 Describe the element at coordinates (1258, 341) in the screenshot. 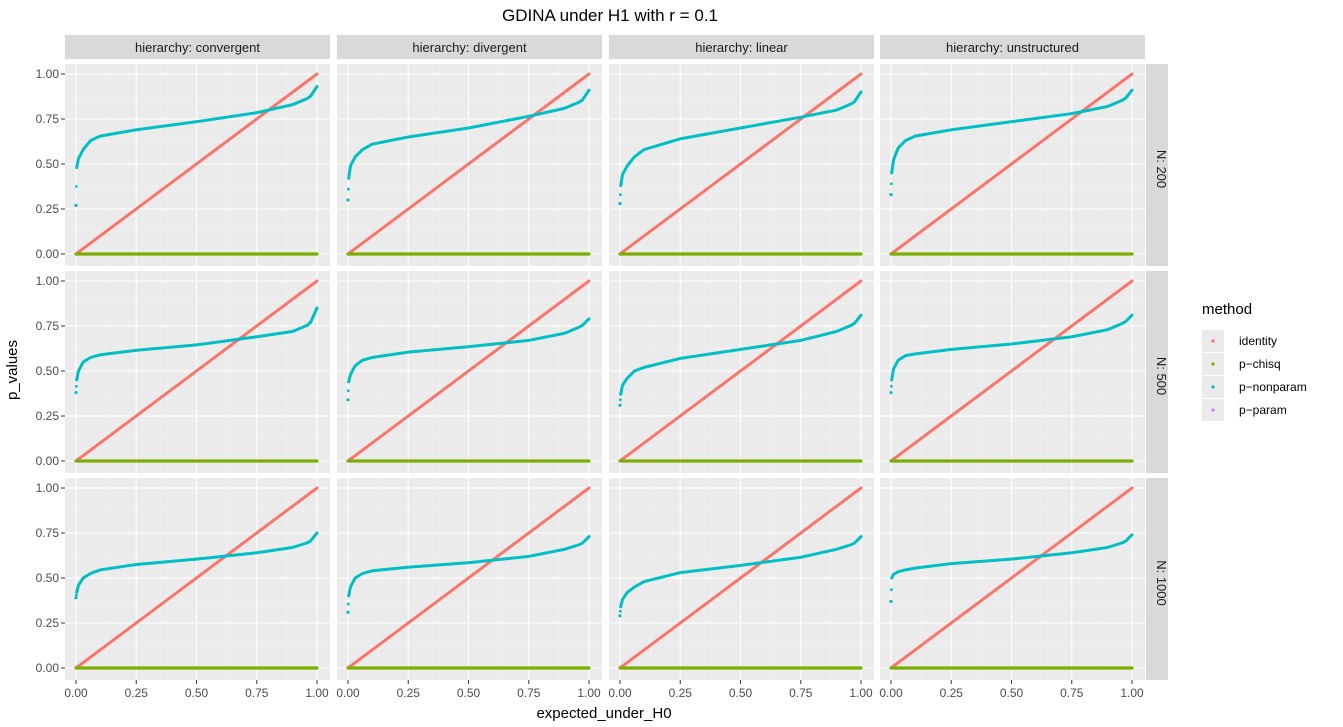

I see `legend-label: identity` at that location.